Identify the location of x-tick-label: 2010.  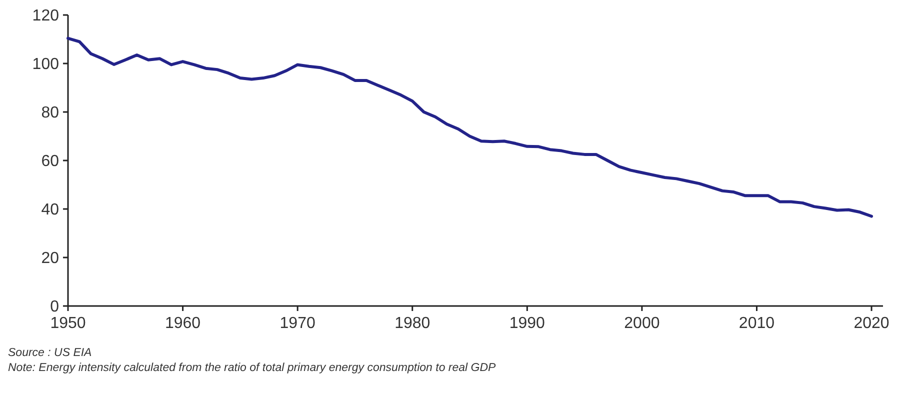
(756, 323).